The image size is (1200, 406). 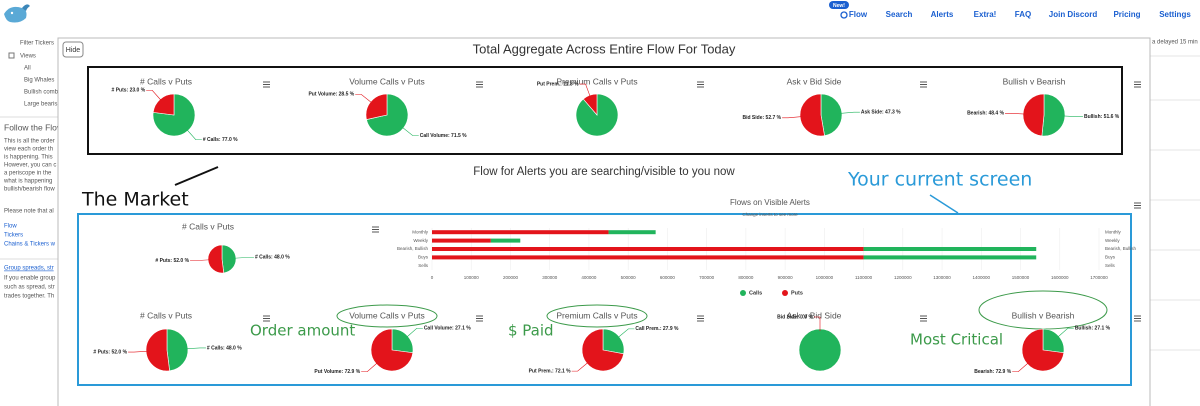 I want to click on x-tick-label: 1200000, so click(x=903, y=277).